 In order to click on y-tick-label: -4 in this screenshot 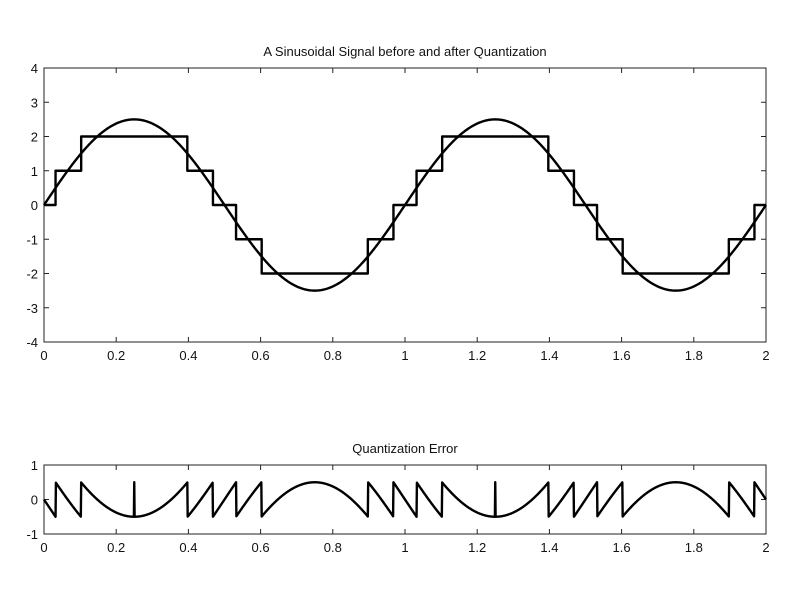, I will do `click(32, 342)`.